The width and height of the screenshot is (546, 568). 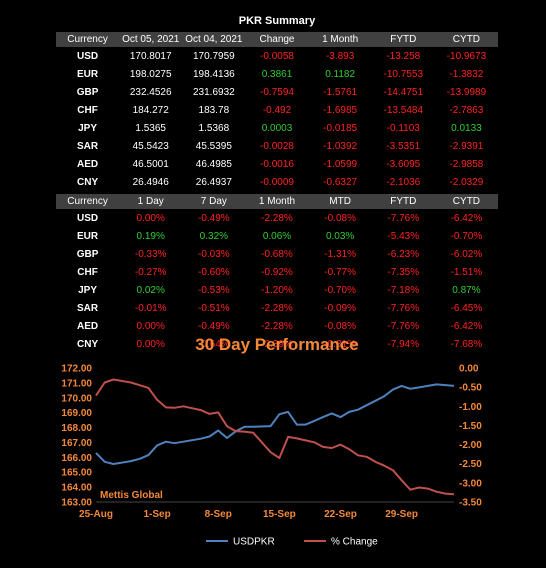 I want to click on value-cell: 26.4946, so click(x=150, y=182).